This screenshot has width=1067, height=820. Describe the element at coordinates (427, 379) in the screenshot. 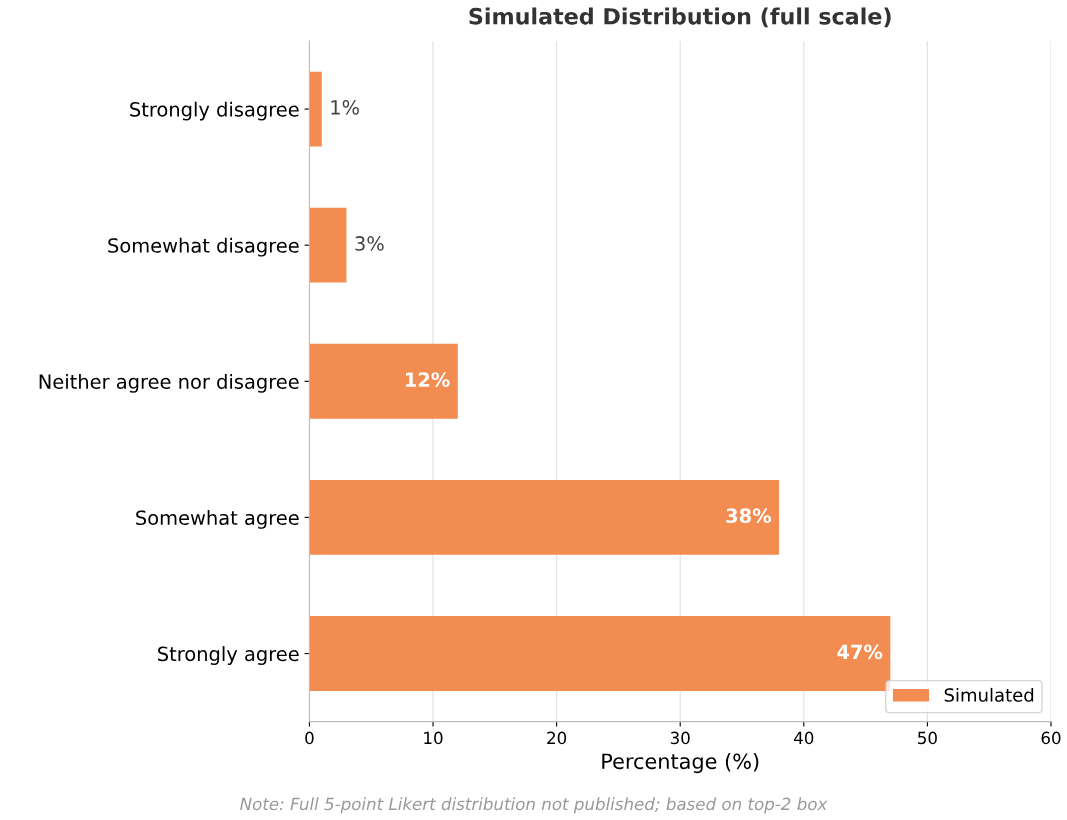

I see `data-label: 12%` at that location.